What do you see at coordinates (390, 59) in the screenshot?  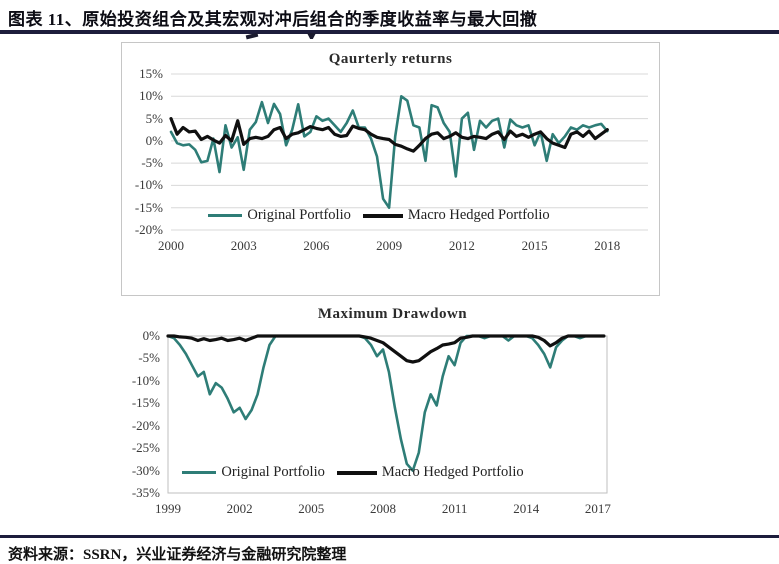 I see `quarterly-returns-chart-title: Qaurterly returns` at bounding box center [390, 59].